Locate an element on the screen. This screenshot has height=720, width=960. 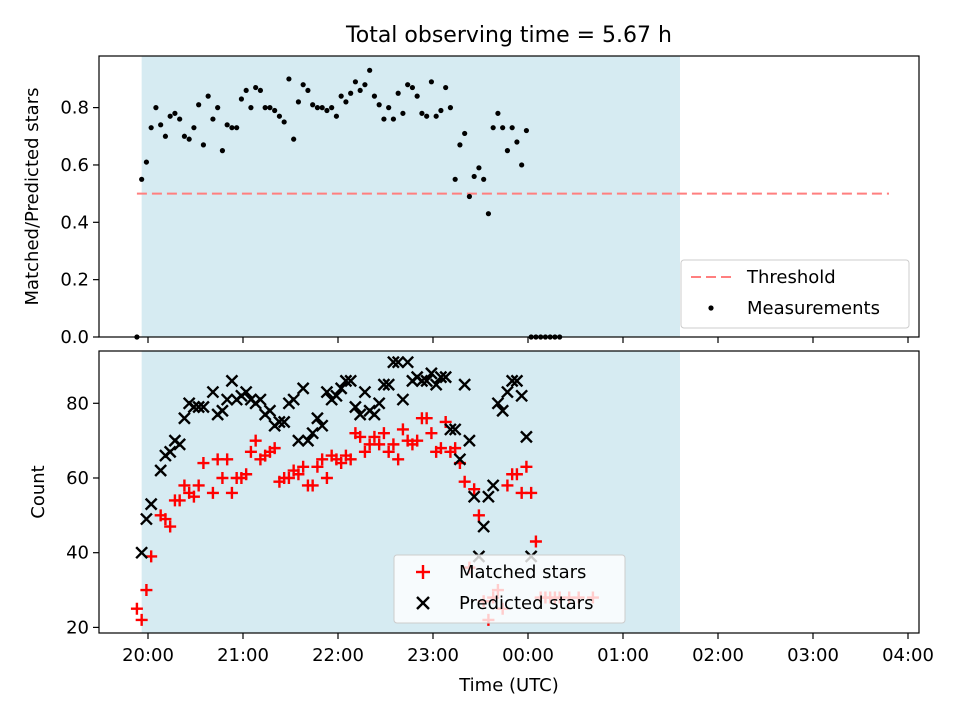
legend-predicted-label: Predicted stars is located at coordinates (526, 603).